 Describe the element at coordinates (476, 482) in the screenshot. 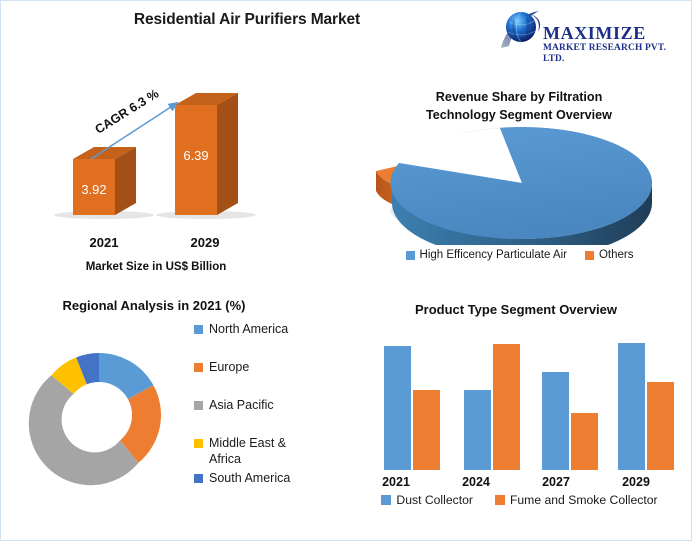

I see `bar-category-2024: 2024` at that location.